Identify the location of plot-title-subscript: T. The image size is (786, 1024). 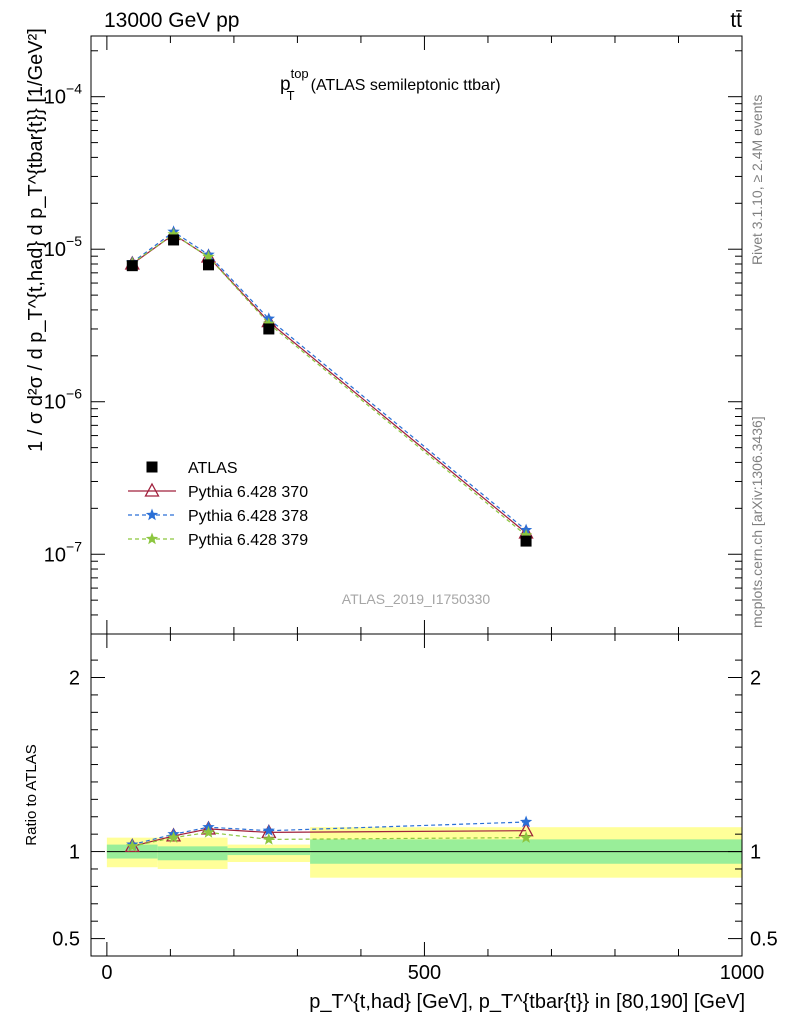
(291, 95).